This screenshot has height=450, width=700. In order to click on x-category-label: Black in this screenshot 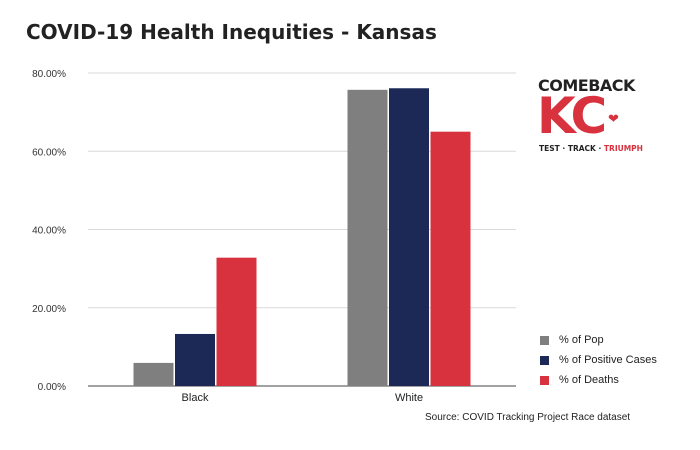, I will do `click(195, 398)`.